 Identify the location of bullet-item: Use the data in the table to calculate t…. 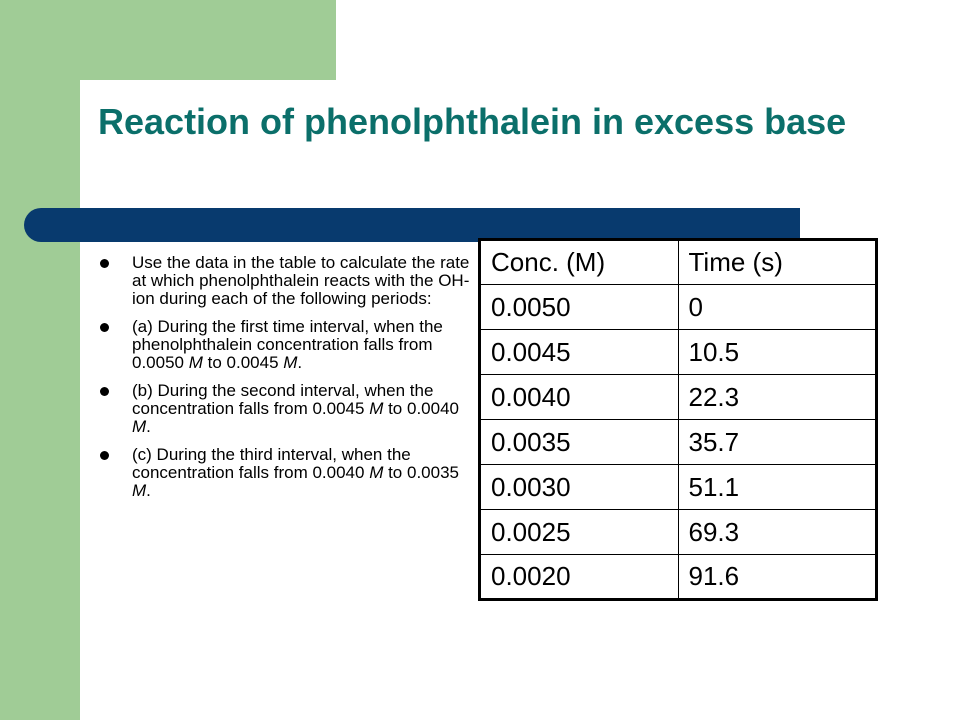
(286, 281).